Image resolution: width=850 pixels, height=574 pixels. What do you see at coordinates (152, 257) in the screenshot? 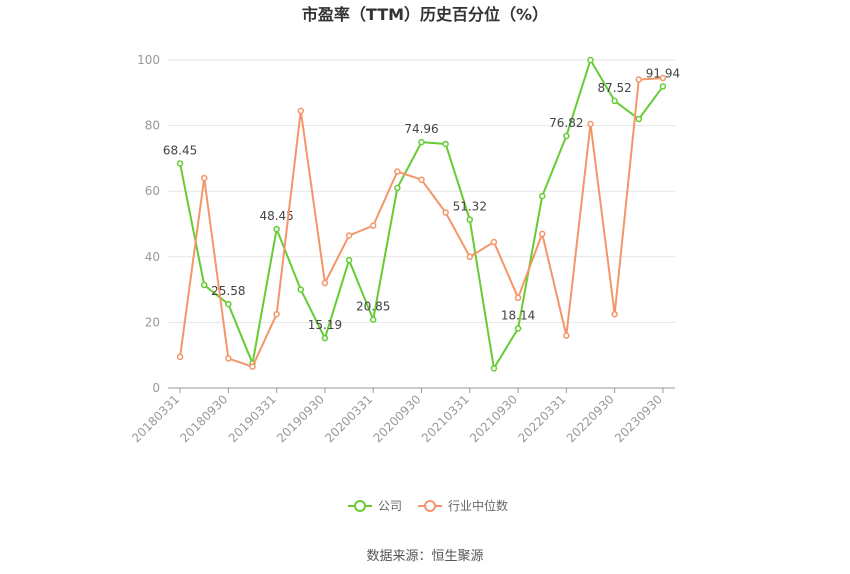
I see `y-tick-label: 40` at bounding box center [152, 257].